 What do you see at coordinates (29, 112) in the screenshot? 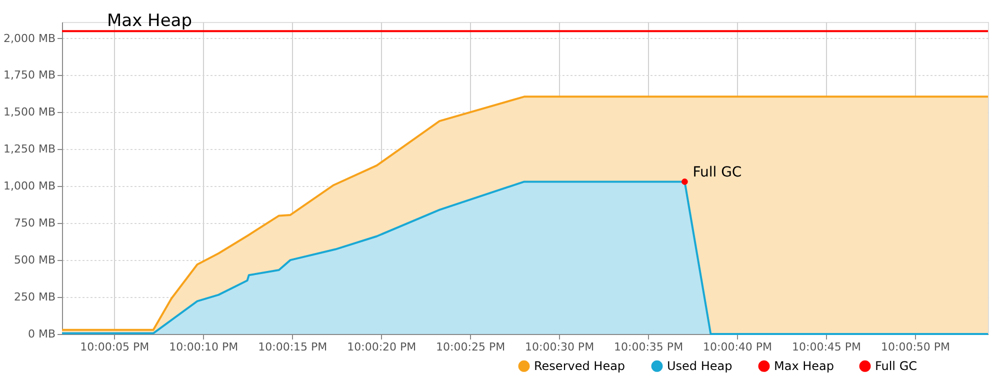
I see `y-tick-label: 1,500 MB` at bounding box center [29, 112].